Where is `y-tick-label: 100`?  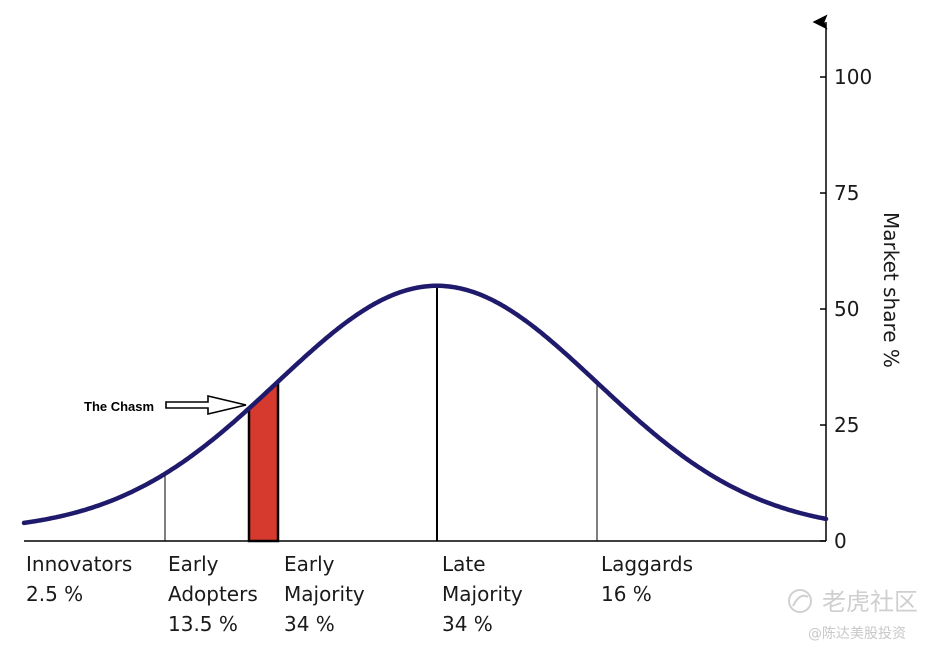 y-tick-label: 100 is located at coordinates (853, 77).